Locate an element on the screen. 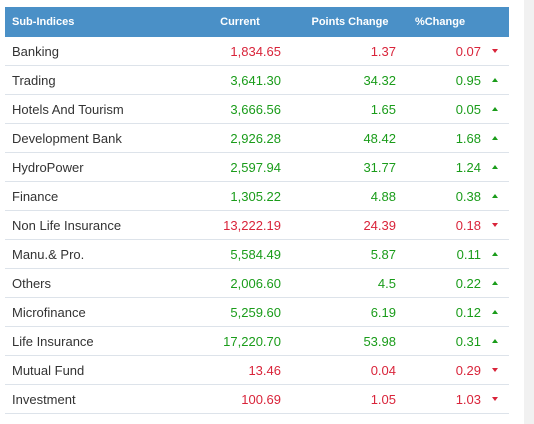 Image resolution: width=534 pixels, height=424 pixels. points-change-value: 5.87 is located at coordinates (383, 254).